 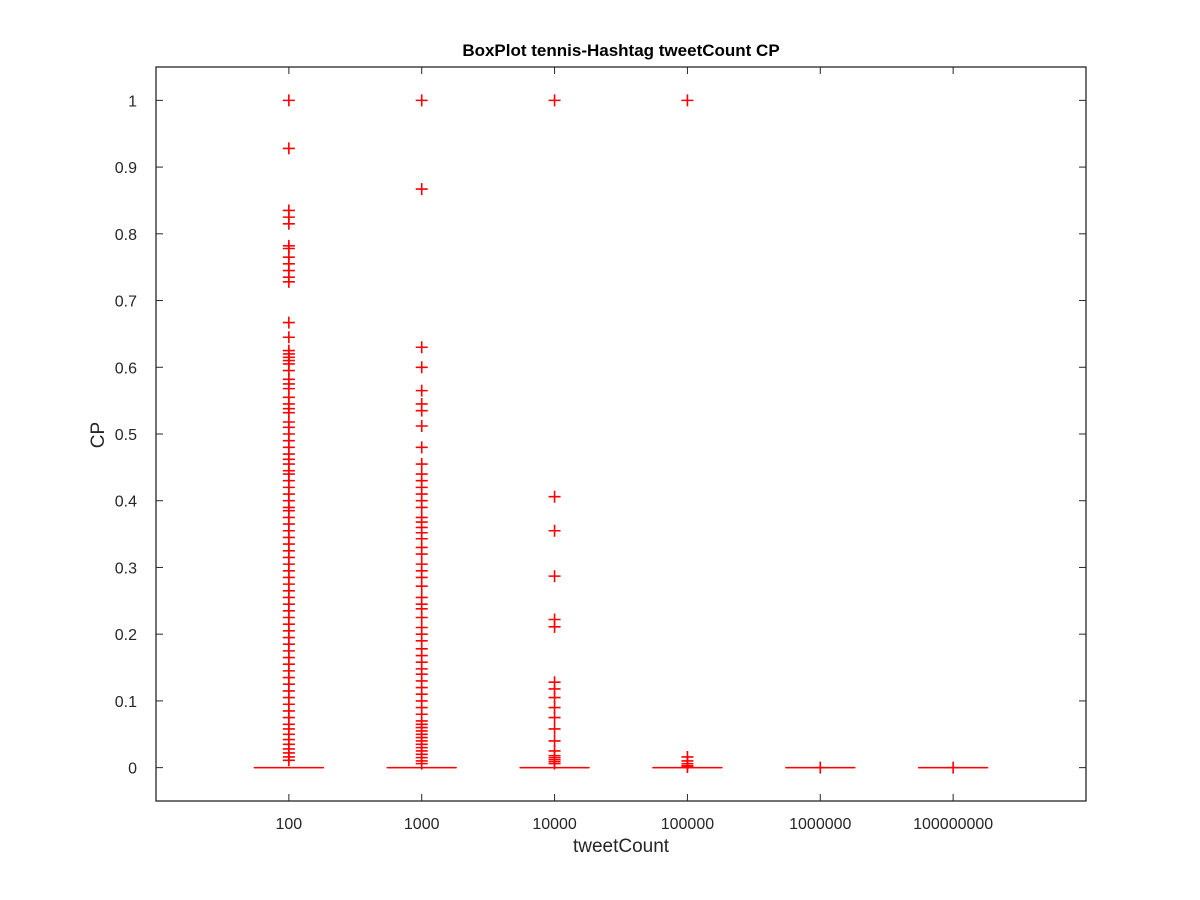 What do you see at coordinates (126, 635) in the screenshot?
I see `y-tick-label: 0.2` at bounding box center [126, 635].